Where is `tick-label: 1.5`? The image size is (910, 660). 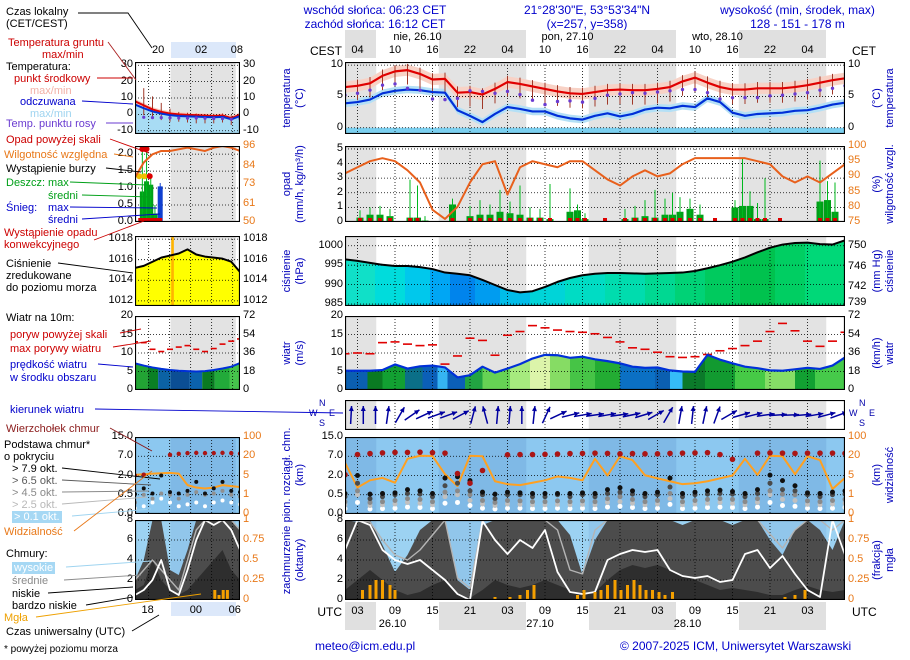 tick-label: 1.5 is located at coordinates (125, 170).